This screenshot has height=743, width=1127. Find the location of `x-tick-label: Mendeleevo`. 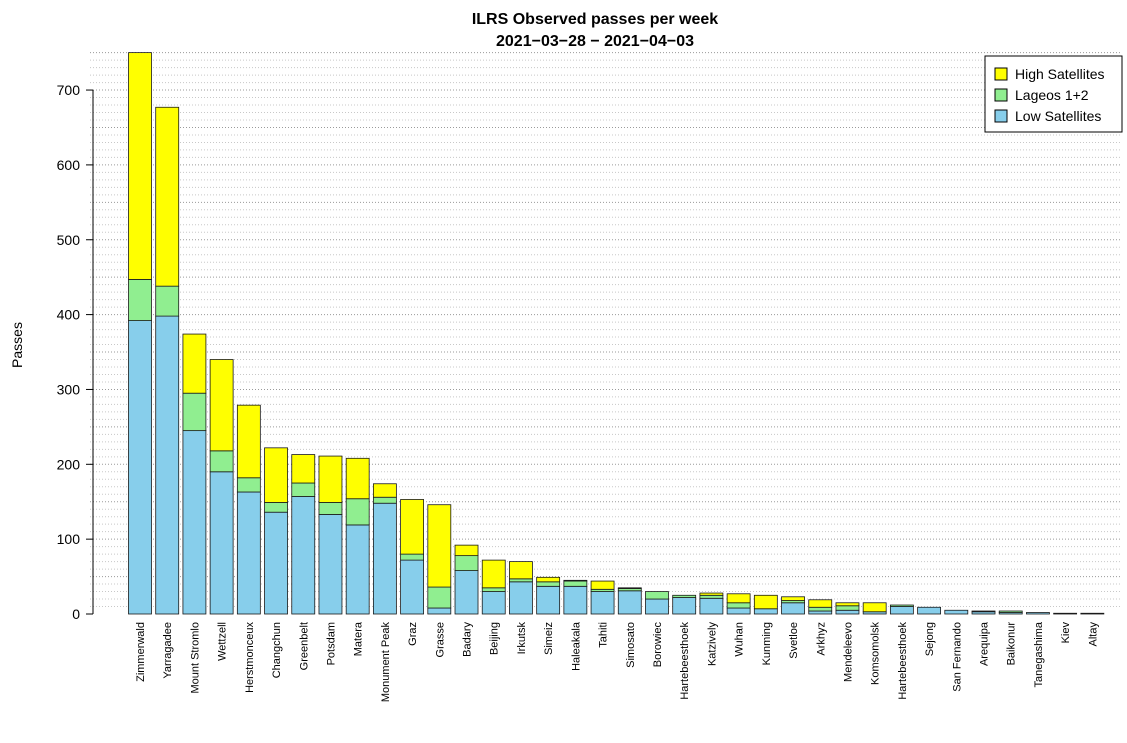

x-tick-label: Mendeleevo is located at coordinates (848, 652).